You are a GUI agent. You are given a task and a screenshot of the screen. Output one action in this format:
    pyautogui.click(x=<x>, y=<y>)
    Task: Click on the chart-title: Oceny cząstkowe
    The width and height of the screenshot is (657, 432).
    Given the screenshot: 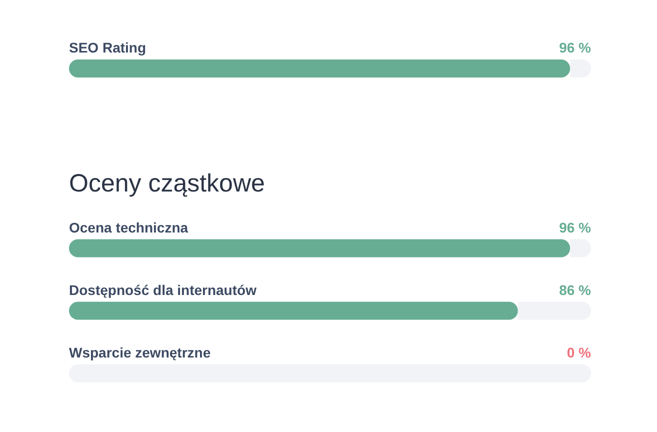 What is the action you would take?
    pyautogui.click(x=167, y=183)
    